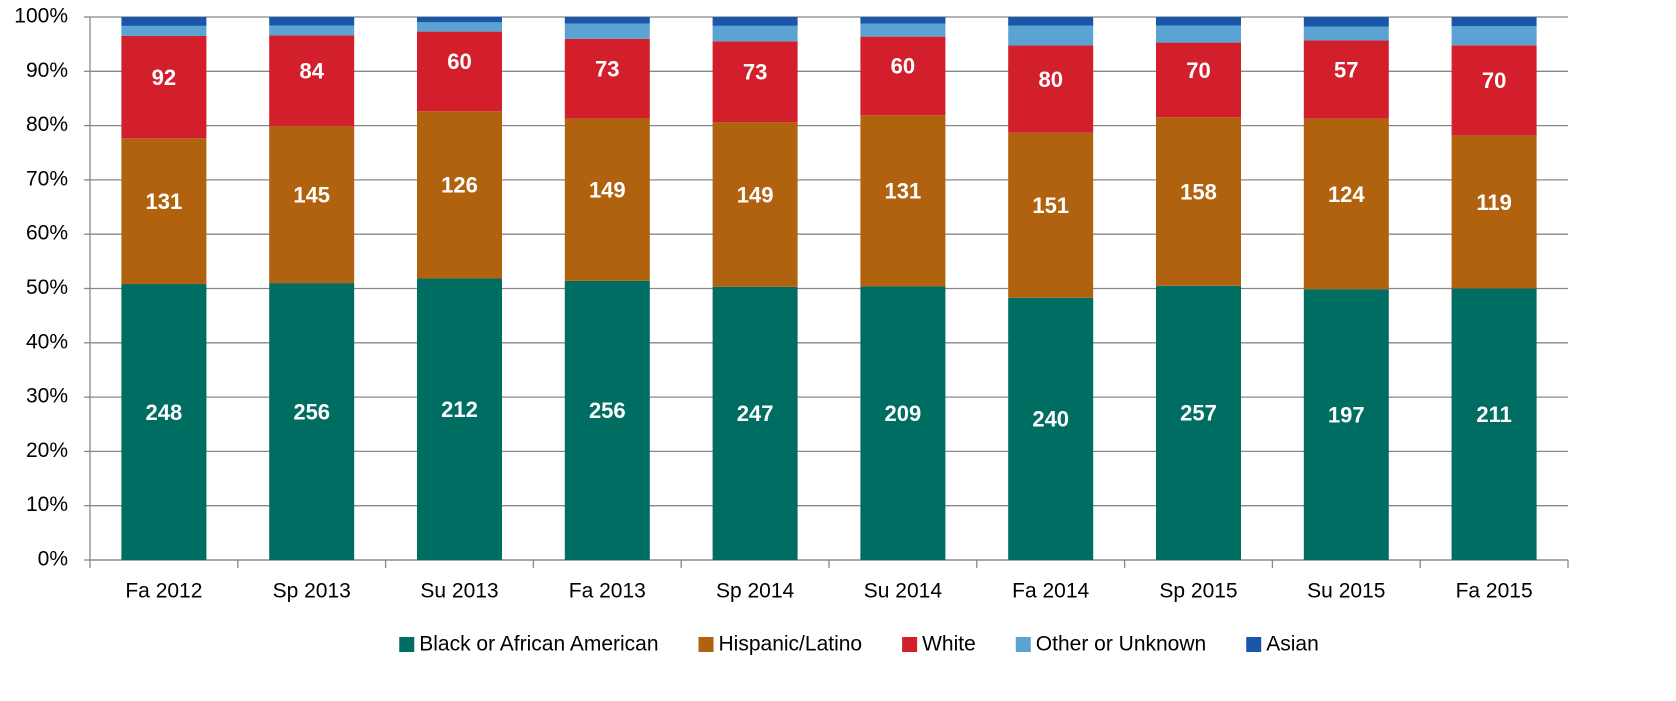  I want to click on x-tick-label: Sp 2013, so click(312, 591).